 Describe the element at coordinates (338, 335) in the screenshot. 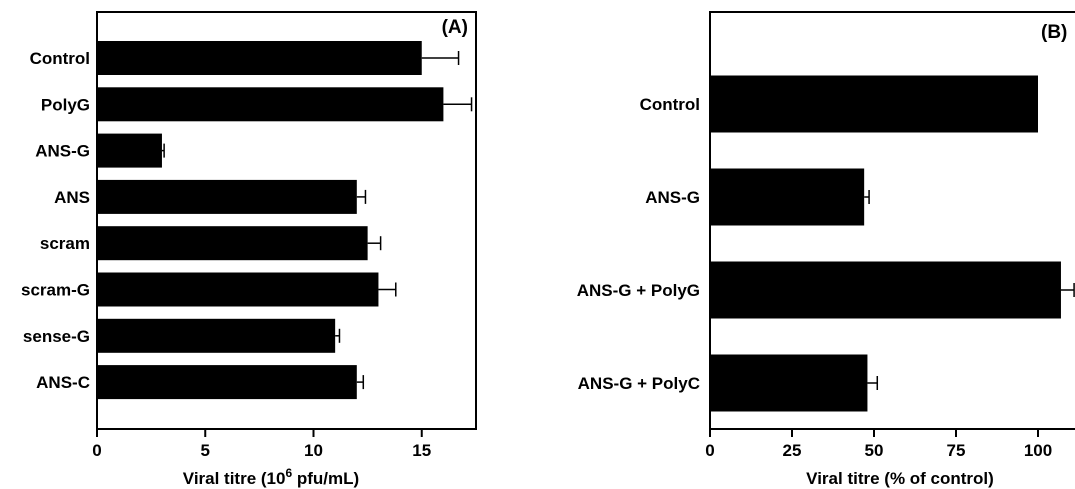

I see `panel-a-error-bar-sense-g` at that location.